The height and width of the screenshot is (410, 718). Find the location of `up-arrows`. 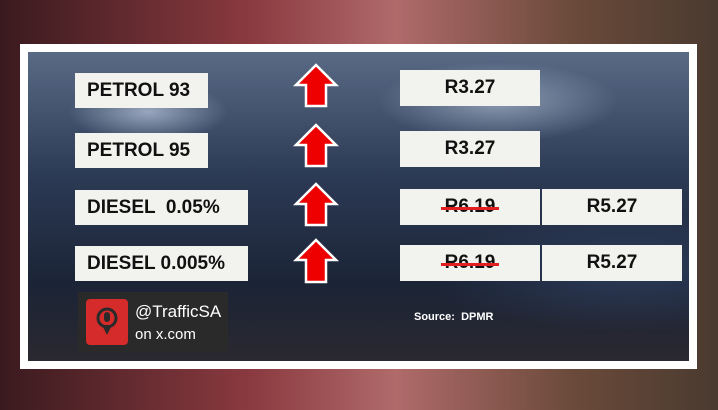

up-arrows is located at coordinates (316, 173).